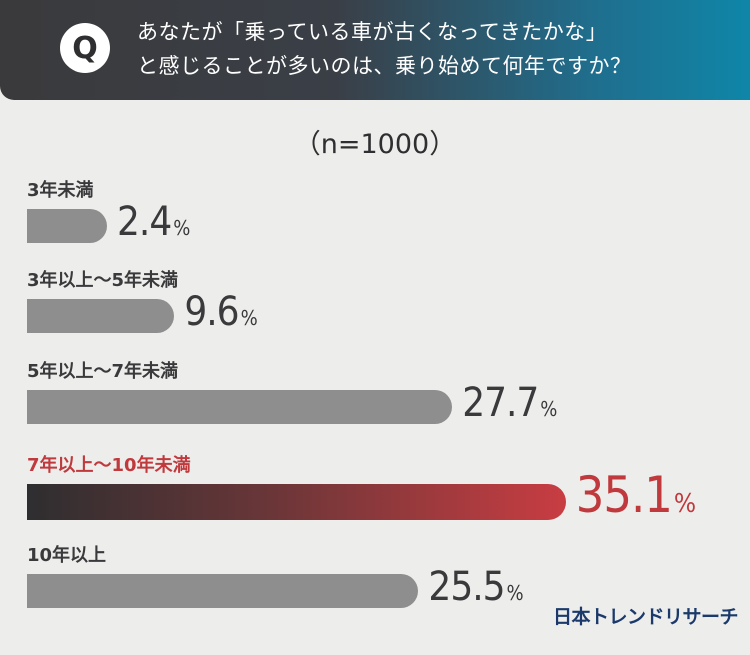 The height and width of the screenshot is (655, 750). I want to click on category-label: 3年以上〜5年未満, so click(103, 280).